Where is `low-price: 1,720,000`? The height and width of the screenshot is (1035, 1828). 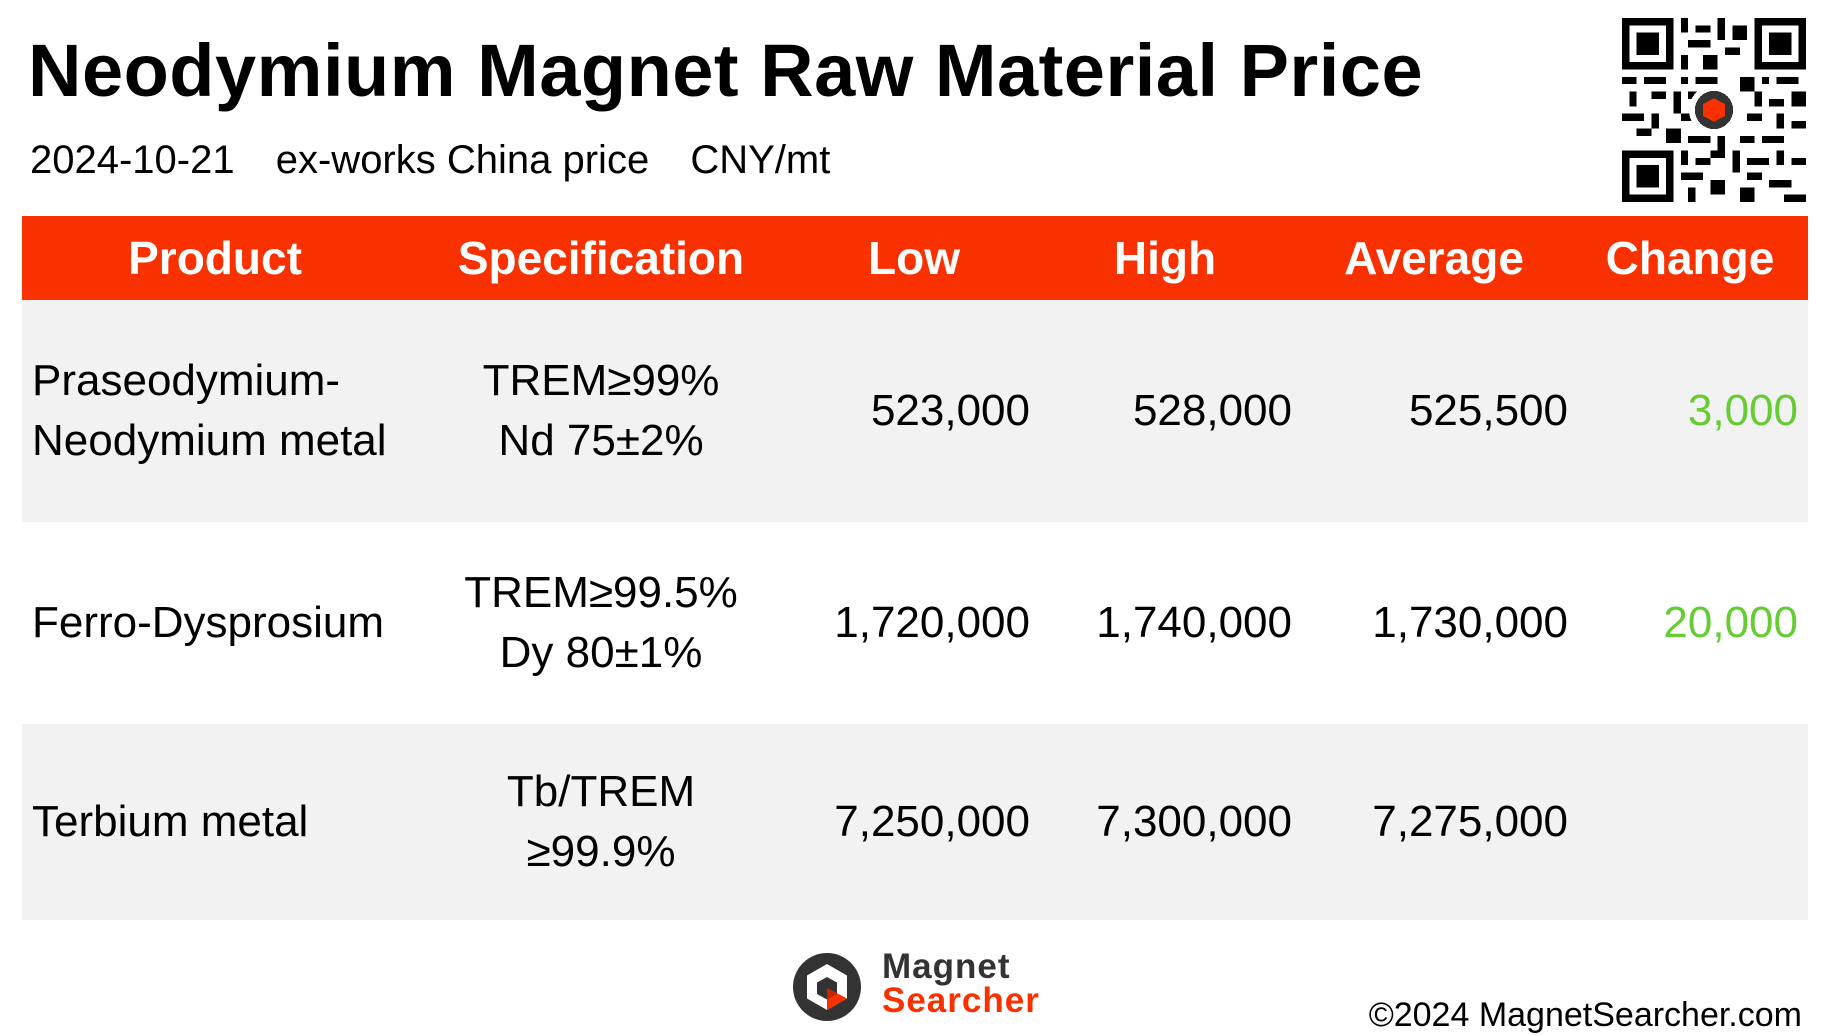 low-price: 1,720,000 is located at coordinates (932, 622).